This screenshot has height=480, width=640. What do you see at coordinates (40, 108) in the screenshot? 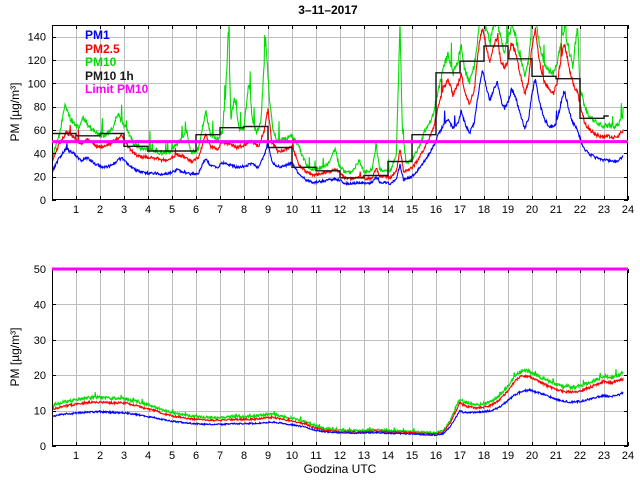
I see `y-tick-label: 80` at bounding box center [40, 108].